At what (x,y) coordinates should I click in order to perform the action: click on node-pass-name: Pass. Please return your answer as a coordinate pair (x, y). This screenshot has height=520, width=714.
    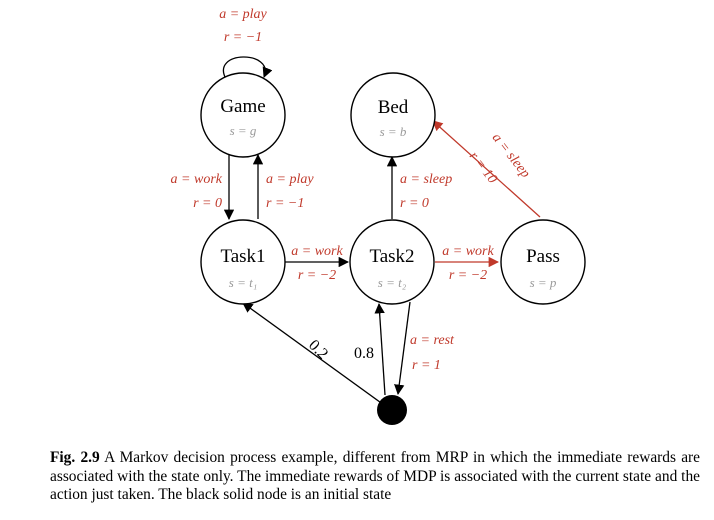
    Looking at the image, I should click on (543, 256).